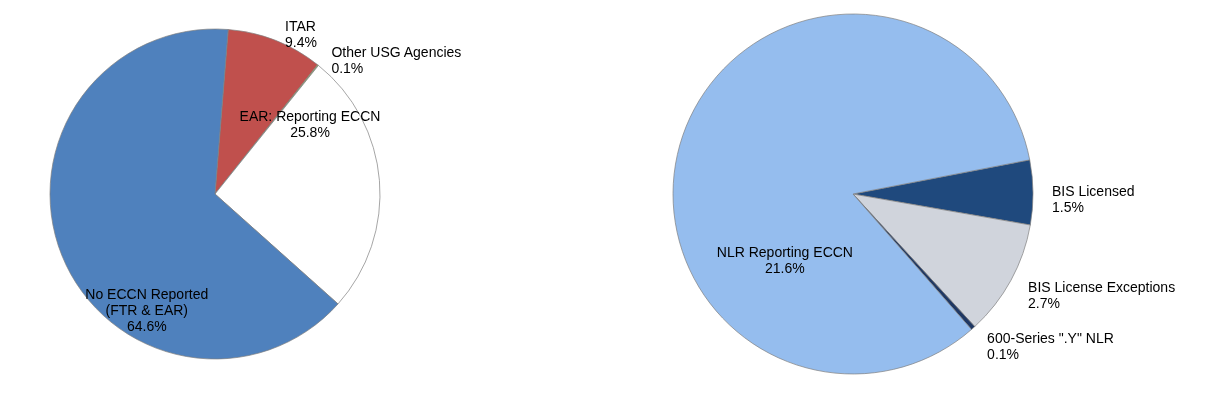  What do you see at coordinates (1050, 338) in the screenshot?
I see `slice-label: 600-Series ".Y" NLR` at bounding box center [1050, 338].